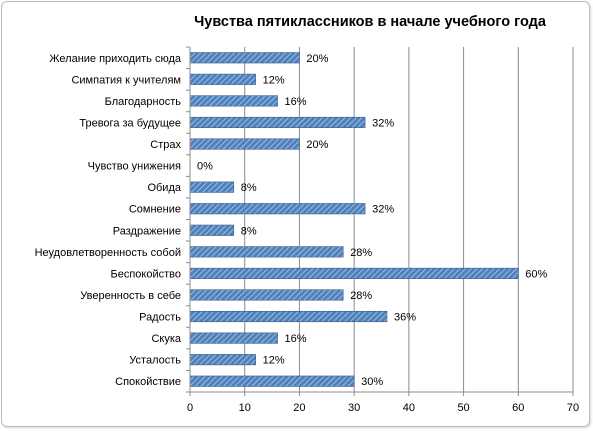 The height and width of the screenshot is (431, 593). I want to click on category-label: Благодарность, so click(143, 102).